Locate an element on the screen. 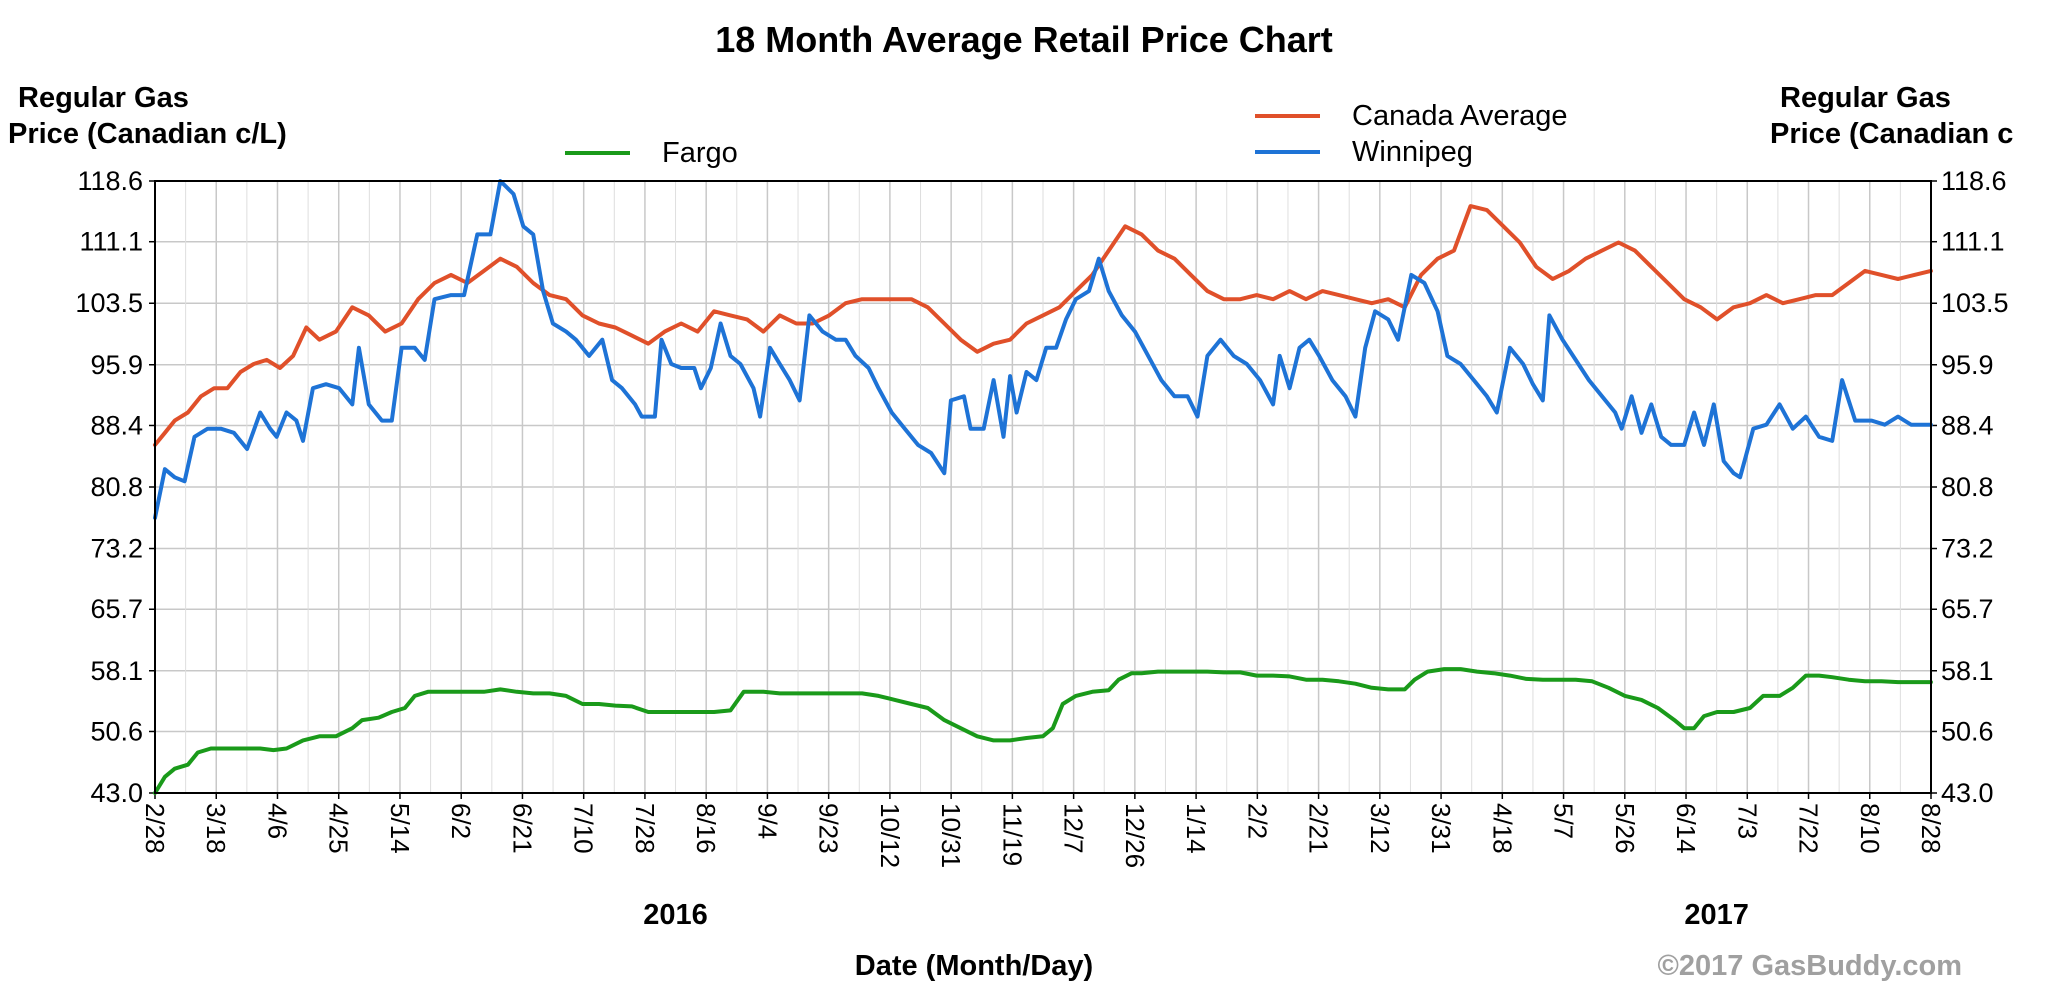 The height and width of the screenshot is (993, 2048). x-tick-label: 7/28 is located at coordinates (645, 828).